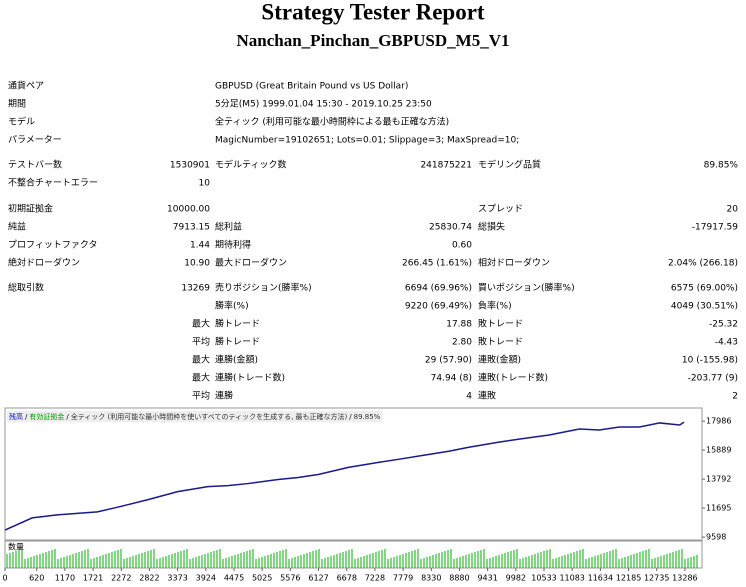 Image resolution: width=746 pixels, height=587 pixels. Describe the element at coordinates (459, 325) in the screenshot. I see `stat-value: 17.88` at that location.